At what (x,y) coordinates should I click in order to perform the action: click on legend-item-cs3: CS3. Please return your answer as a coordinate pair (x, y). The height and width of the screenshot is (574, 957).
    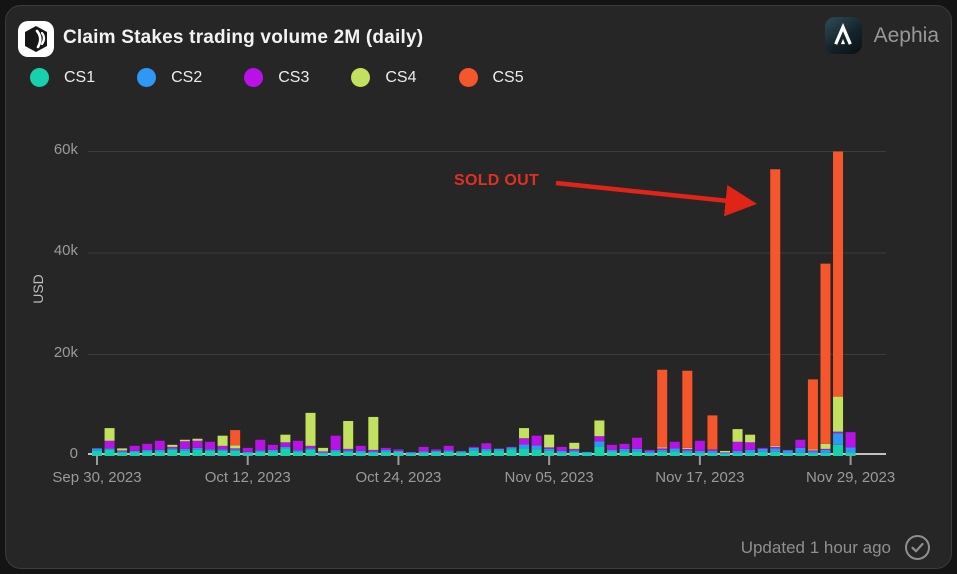
    Looking at the image, I should click on (276, 77).